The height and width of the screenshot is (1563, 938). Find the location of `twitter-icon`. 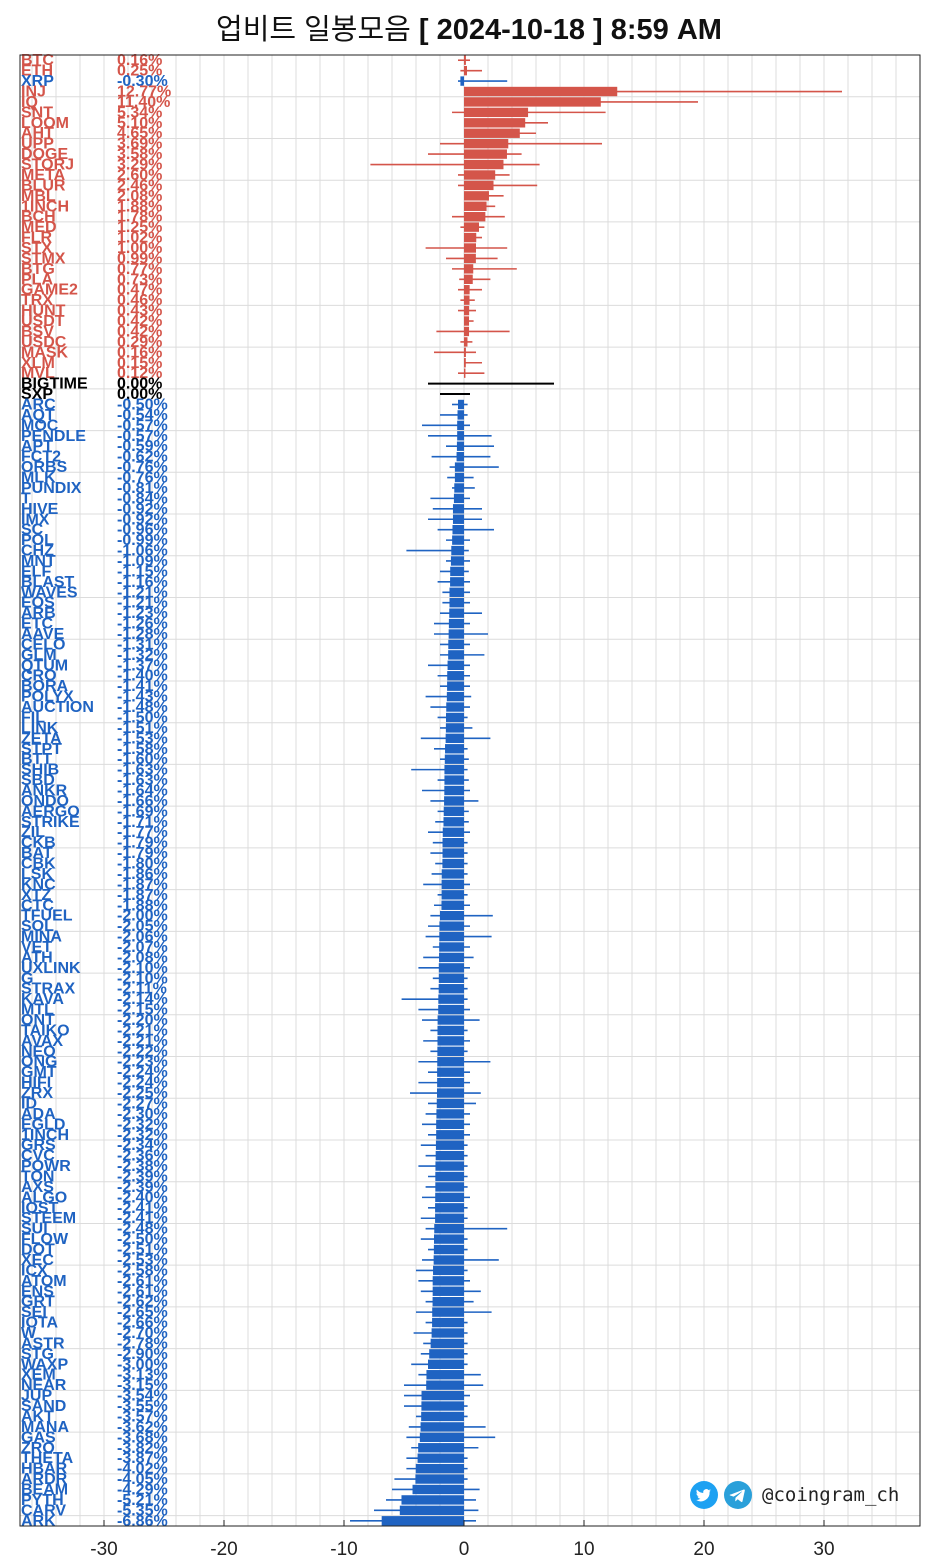

twitter-icon is located at coordinates (704, 1495).